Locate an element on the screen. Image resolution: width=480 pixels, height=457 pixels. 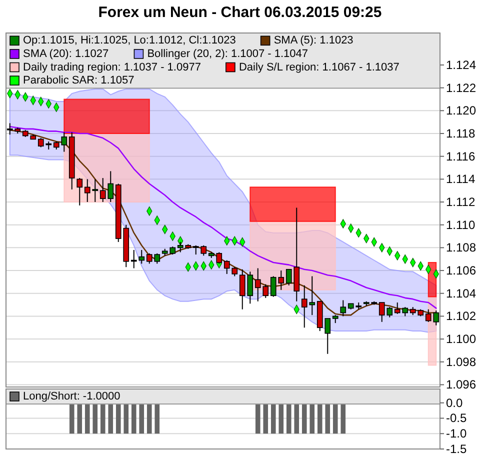
y-tick-label: 1.122 is located at coordinates (461, 87).